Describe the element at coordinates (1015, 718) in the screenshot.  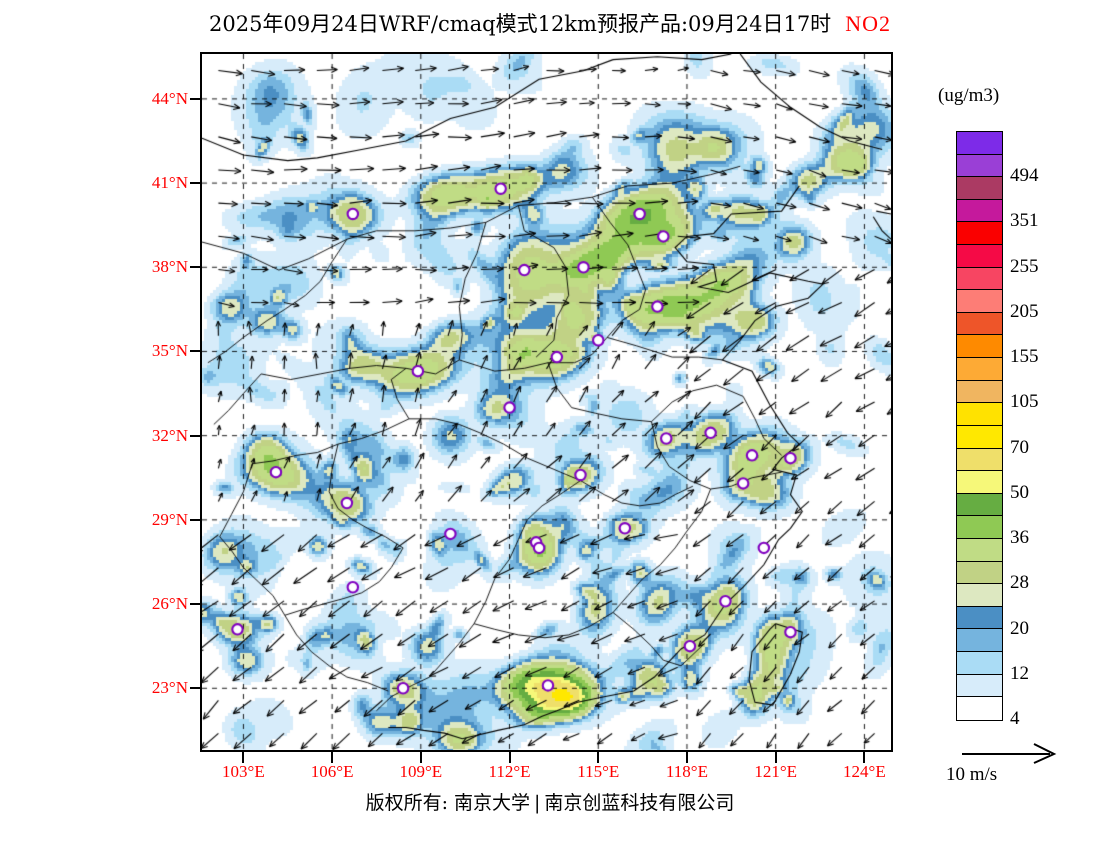
I see `colorbar-tick-4: 4` at that location.